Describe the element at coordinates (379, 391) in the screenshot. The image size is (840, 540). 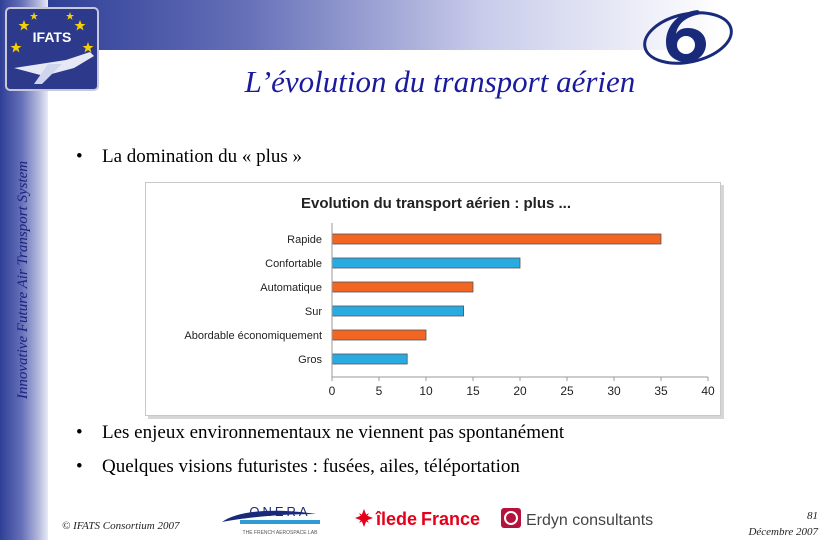
I see `x-tick-label: 5` at that location.